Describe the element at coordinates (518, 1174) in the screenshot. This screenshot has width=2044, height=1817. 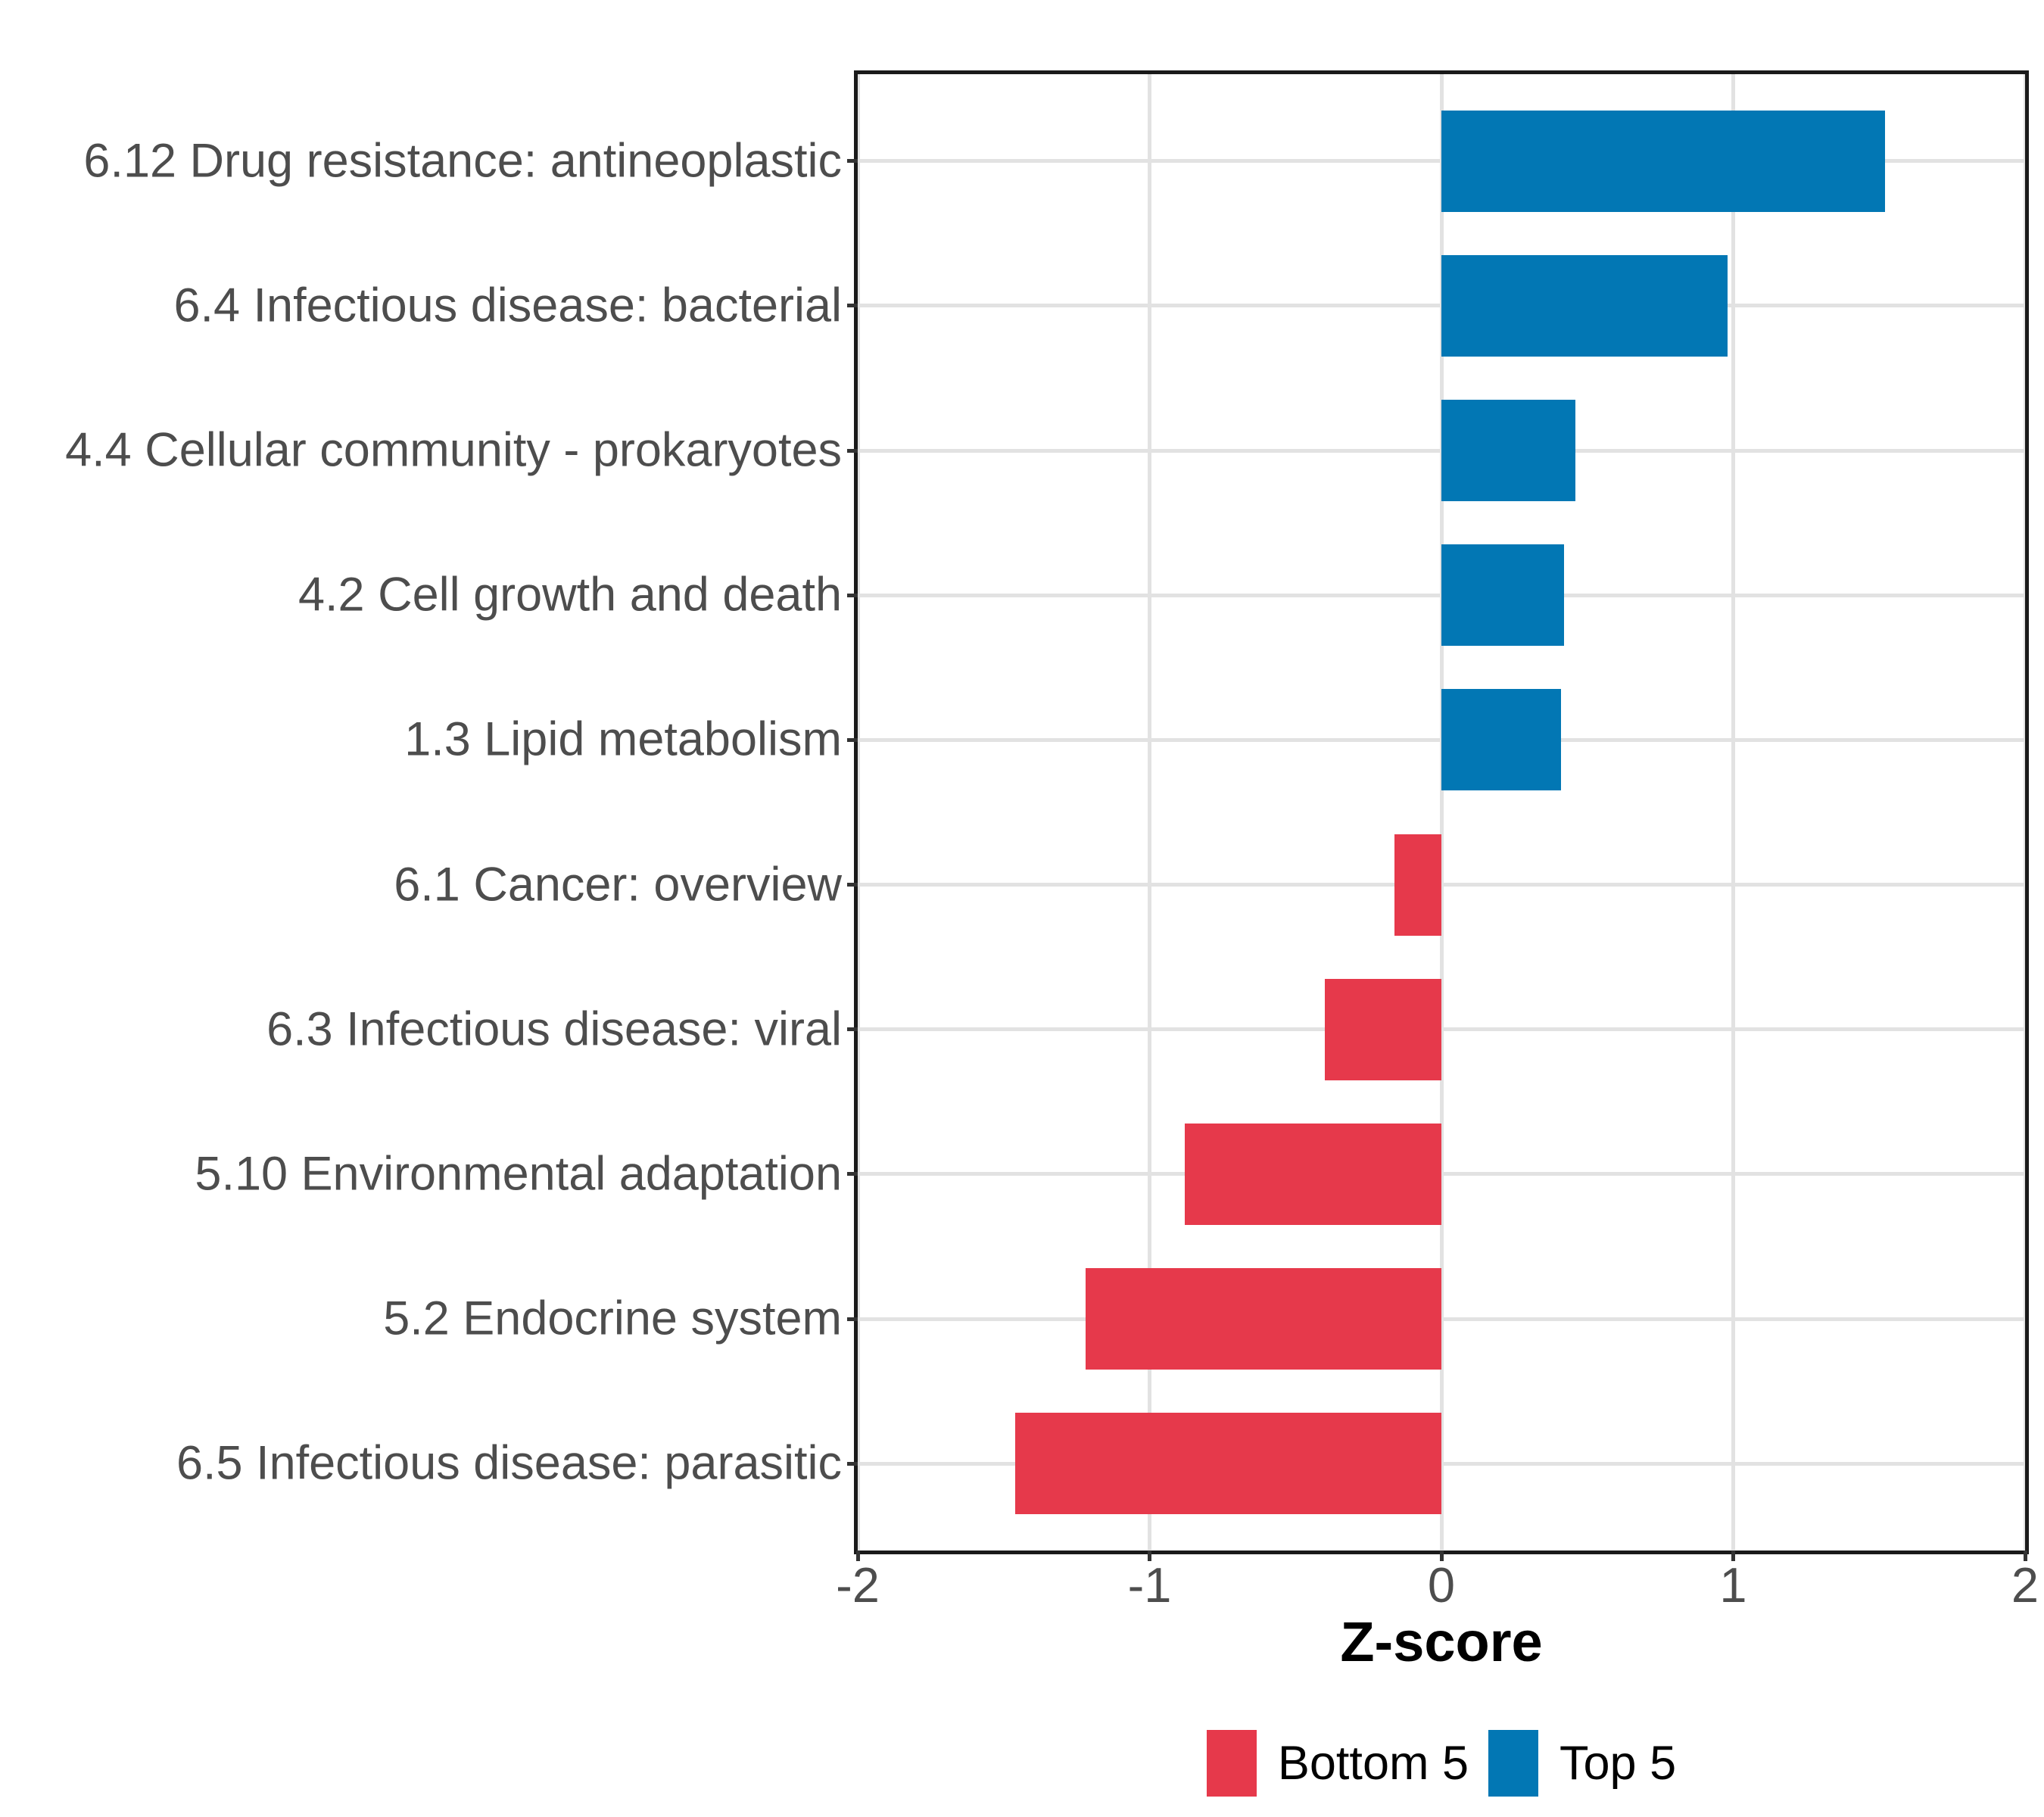
I see `y-axis-label: 5.10 Environmental adaptation` at that location.